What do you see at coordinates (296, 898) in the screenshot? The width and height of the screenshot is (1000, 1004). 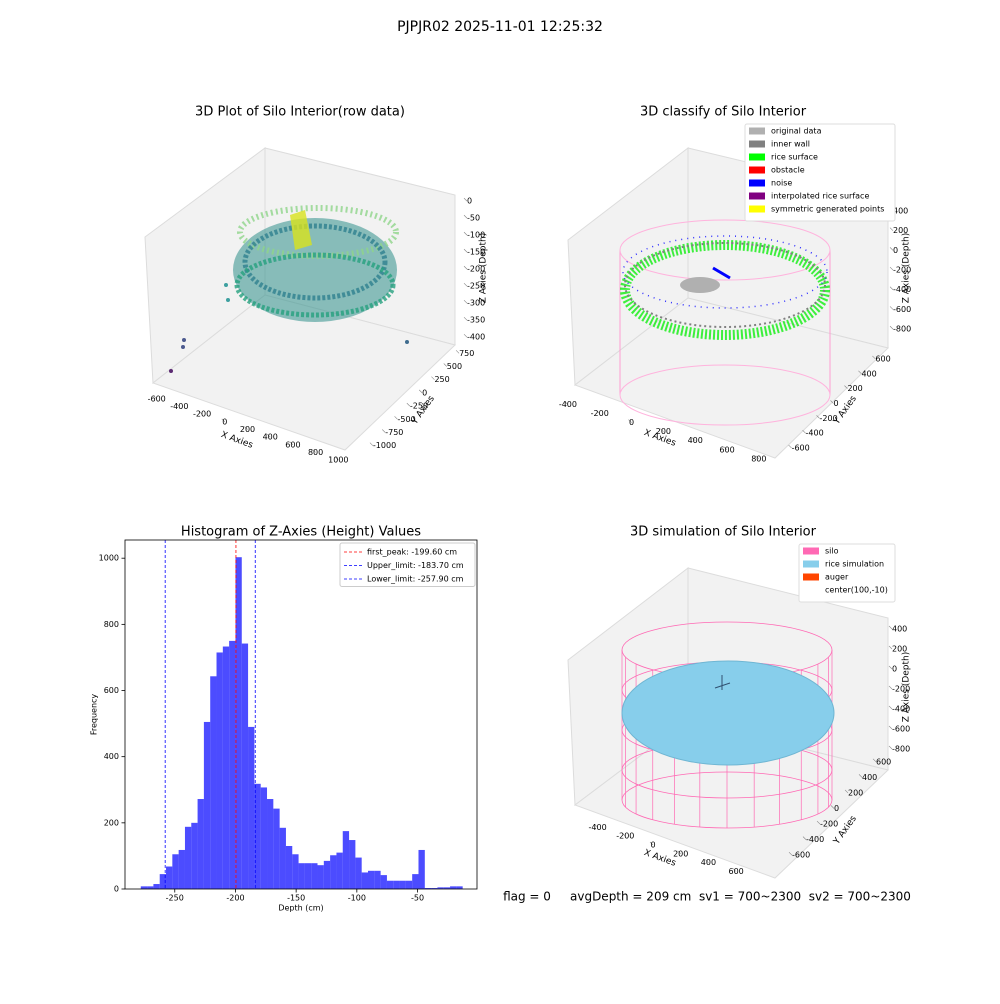 I see `x-tick-label: -150` at bounding box center [296, 898].